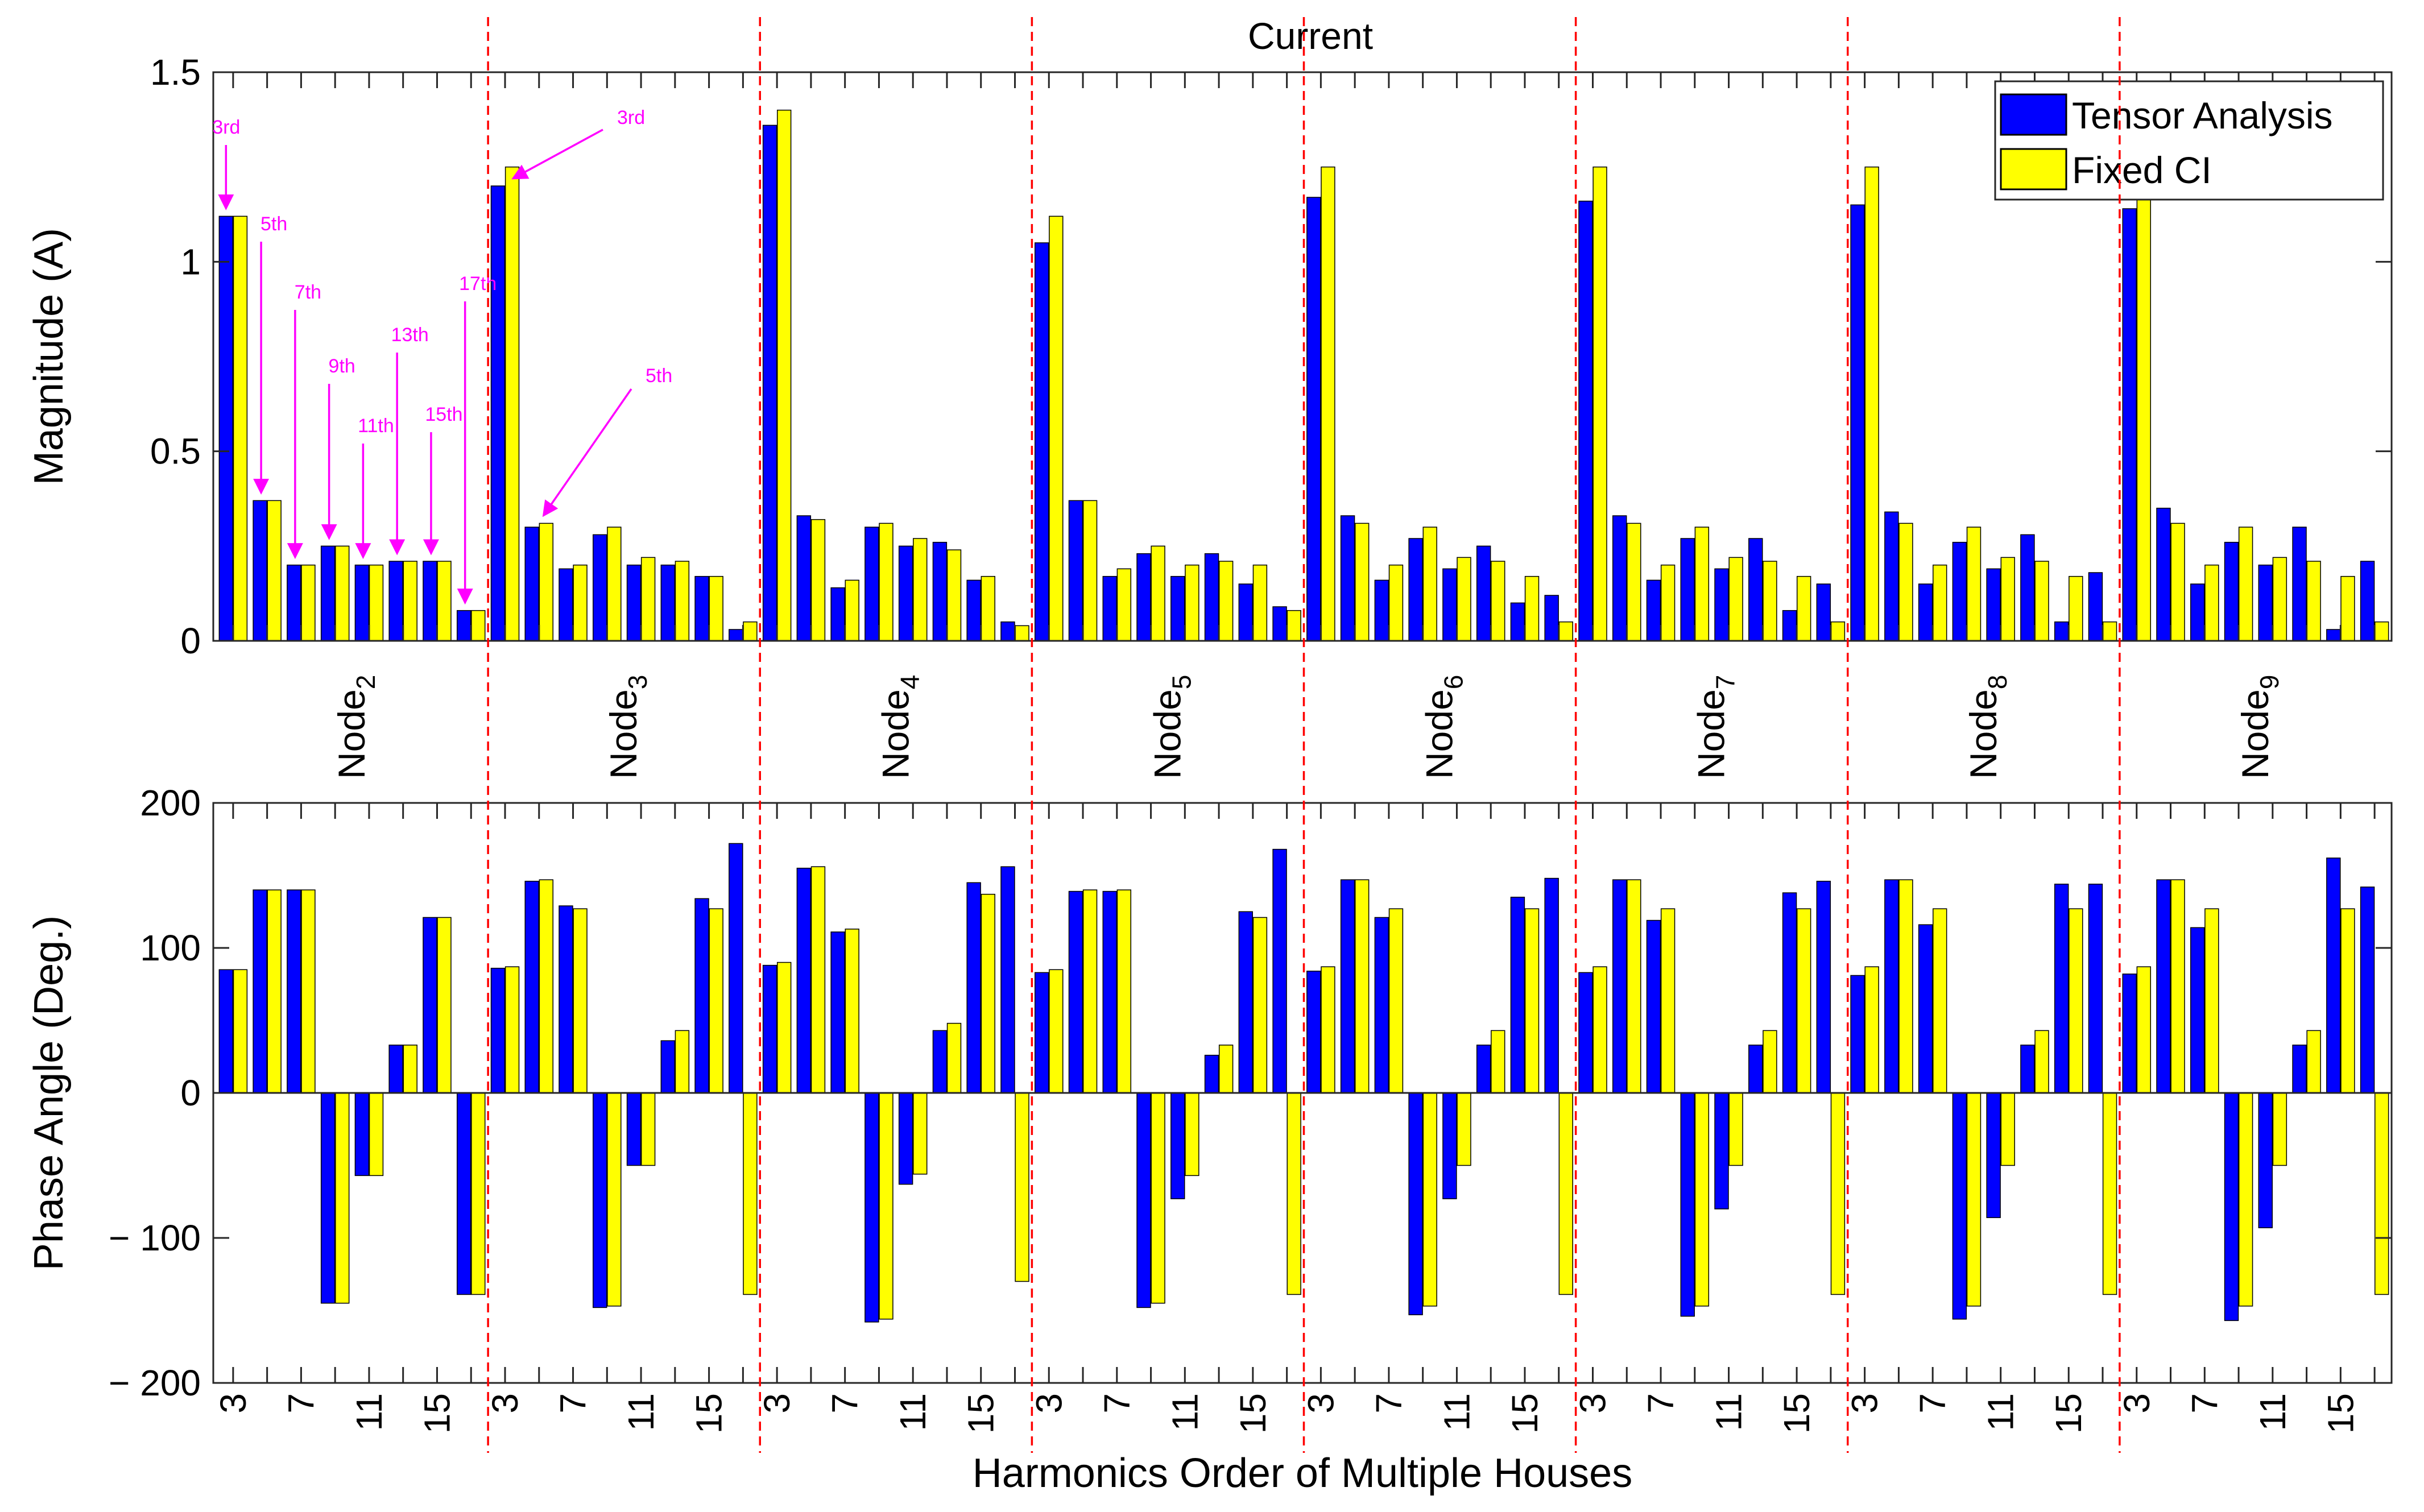 The height and width of the screenshot is (1512, 2424). I want to click on chart-title: Current, so click(1310, 36).